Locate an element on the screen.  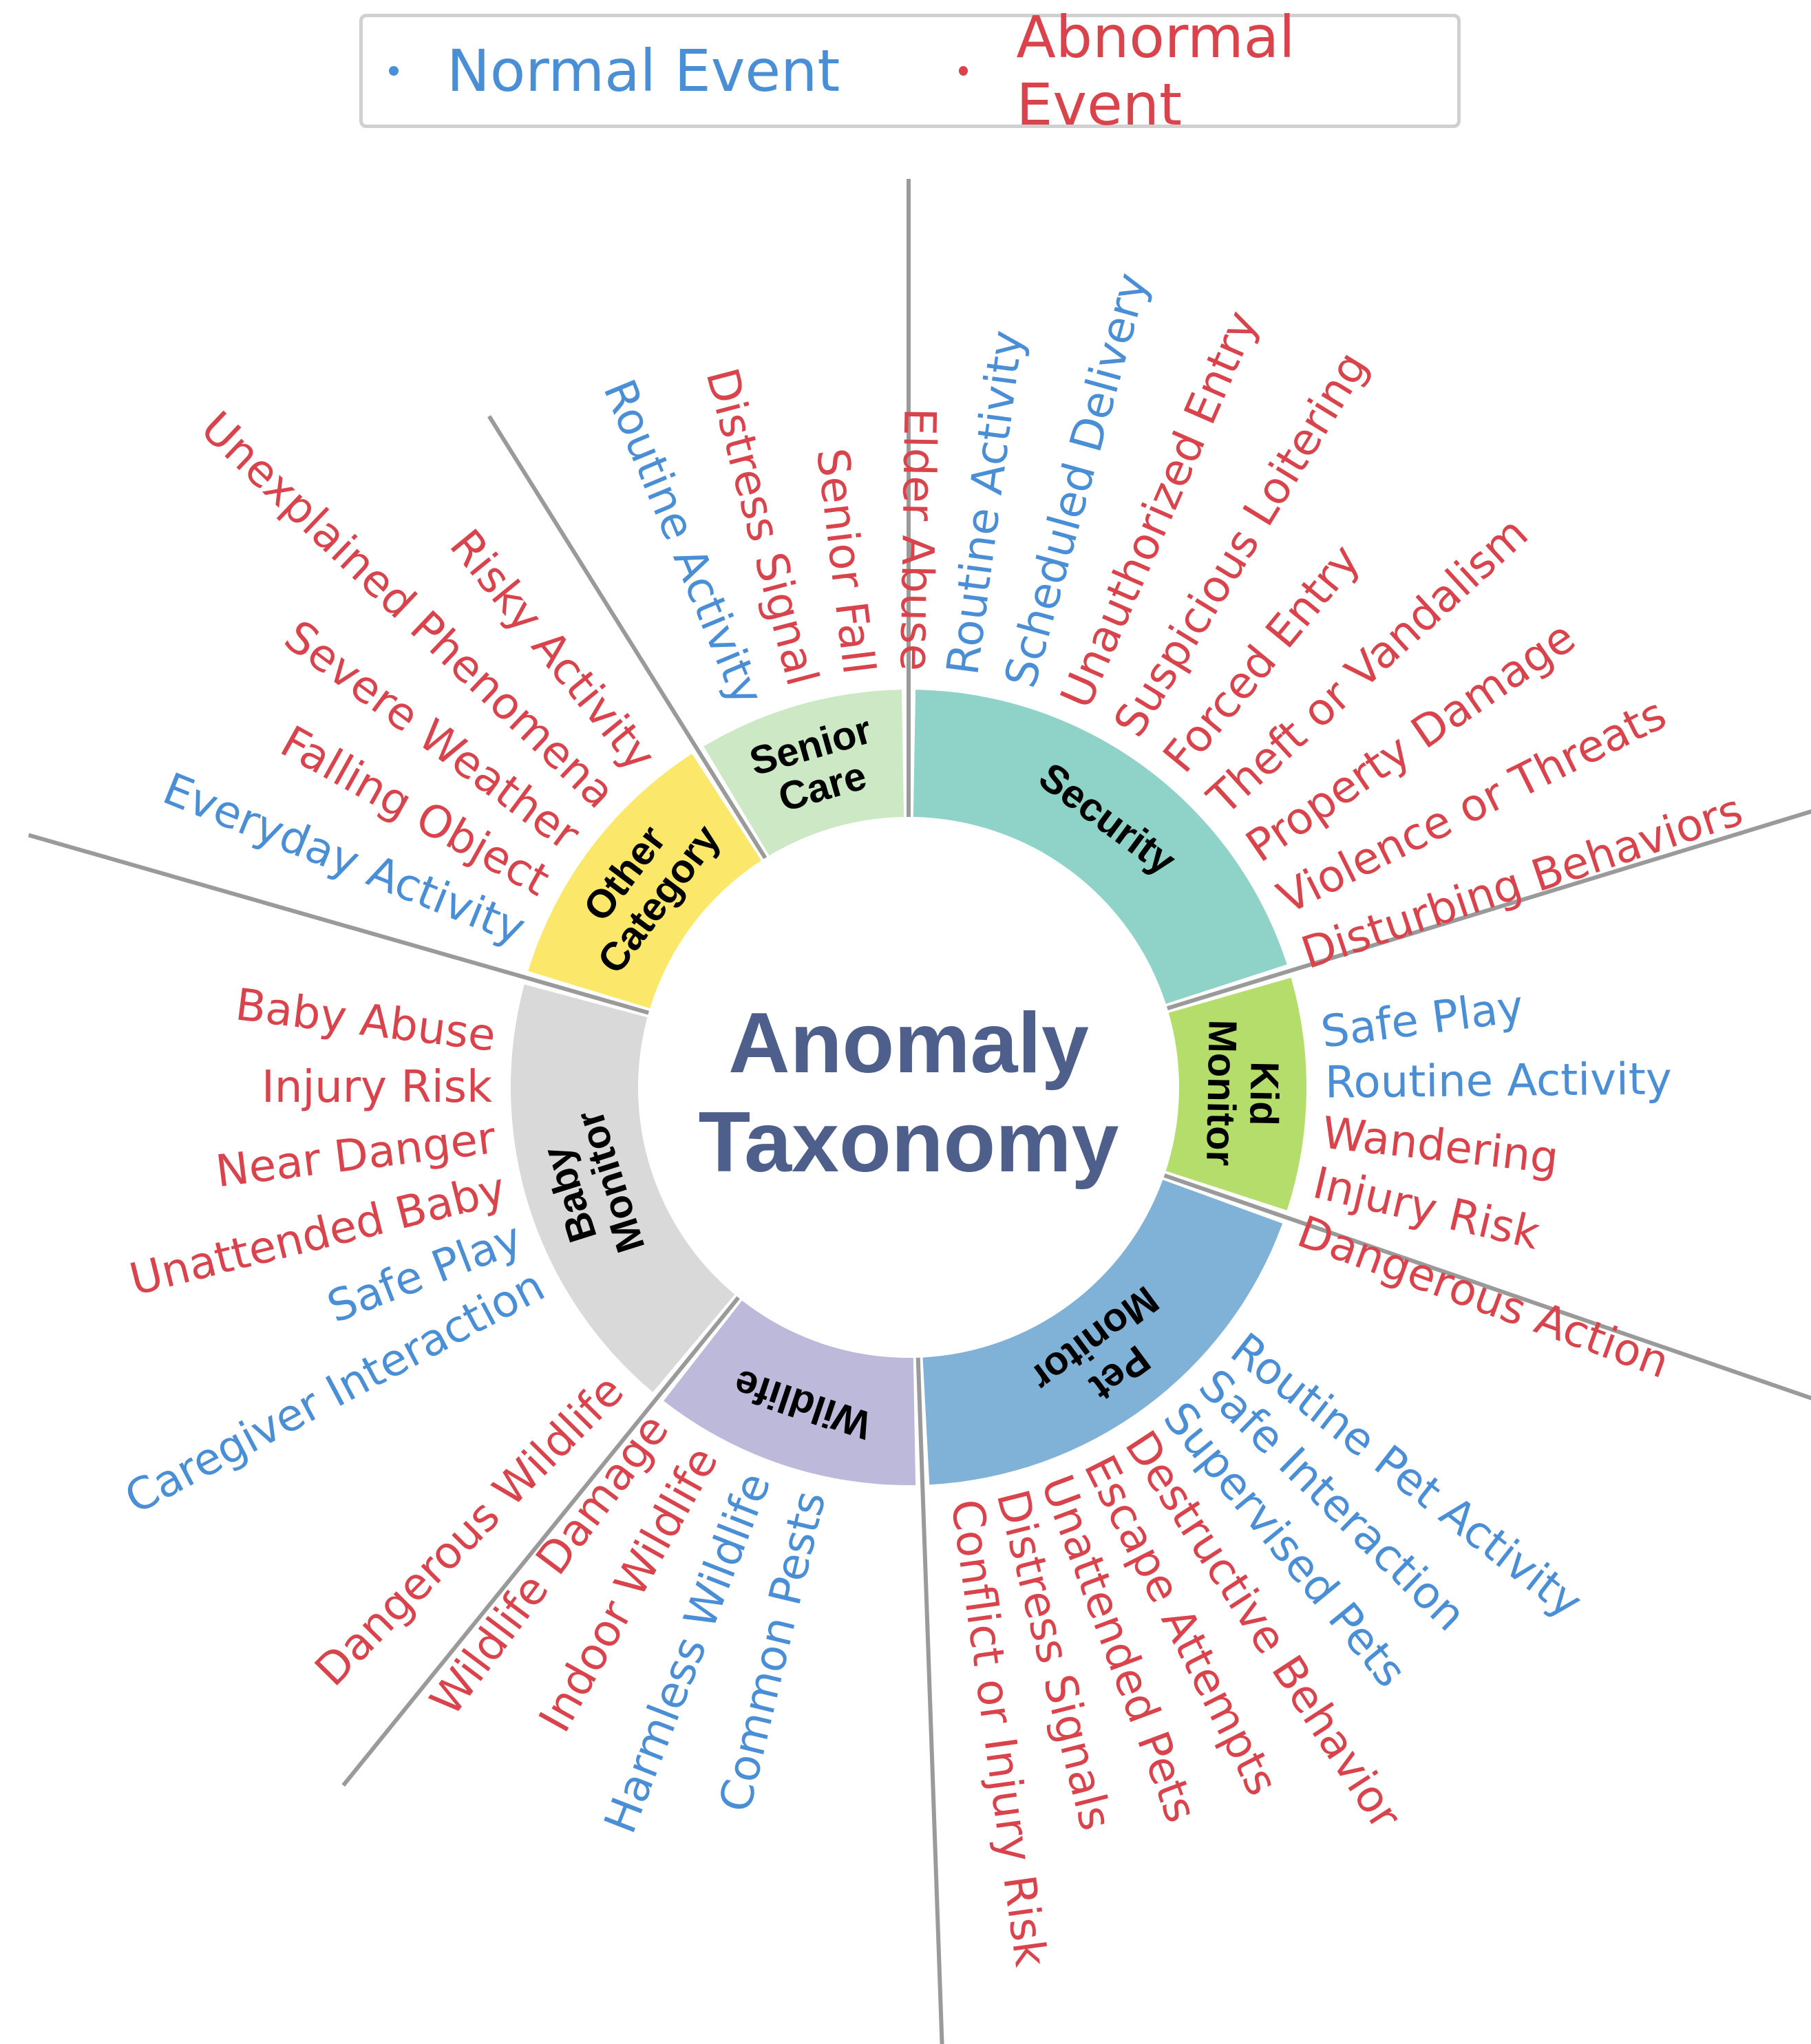
legend-abnormal-label: Abnormal Event is located at coordinates (1155, 70).